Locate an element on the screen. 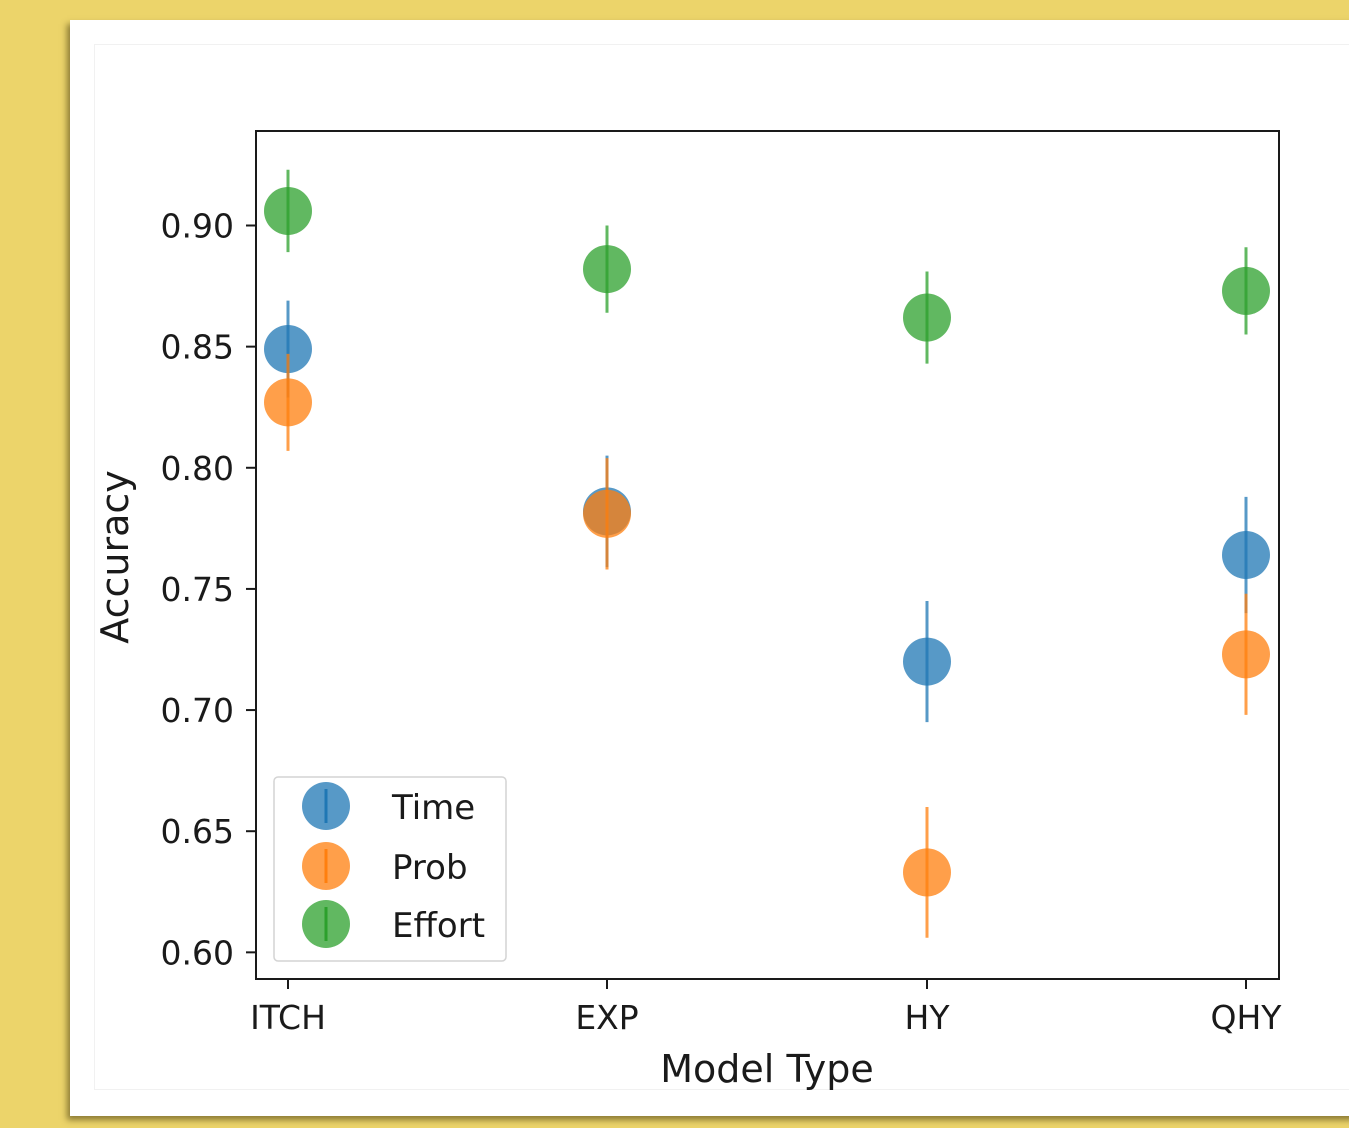 This screenshot has height=1128, width=1349. legend-label-effort: Effort is located at coordinates (438, 926).